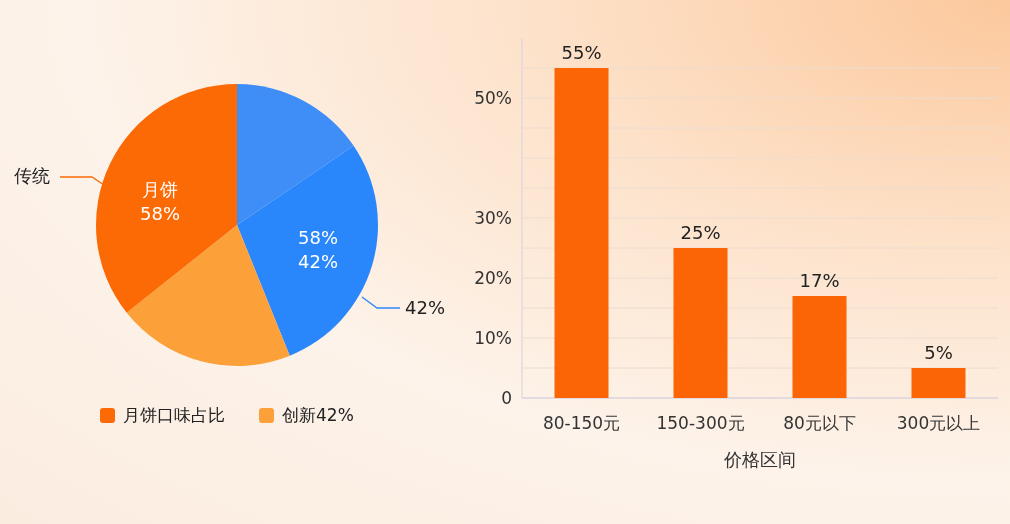 The width and height of the screenshot is (1010, 524). Describe the element at coordinates (493, 278) in the screenshot. I see `y-tick-label: 20%` at that location.